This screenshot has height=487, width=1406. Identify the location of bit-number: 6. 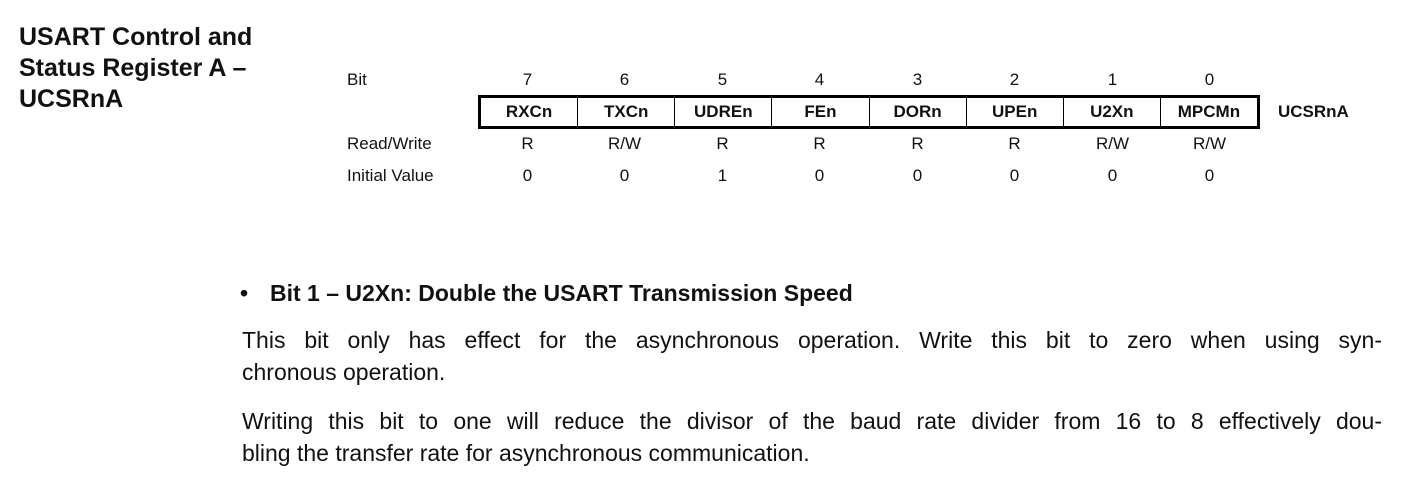
(624, 79).